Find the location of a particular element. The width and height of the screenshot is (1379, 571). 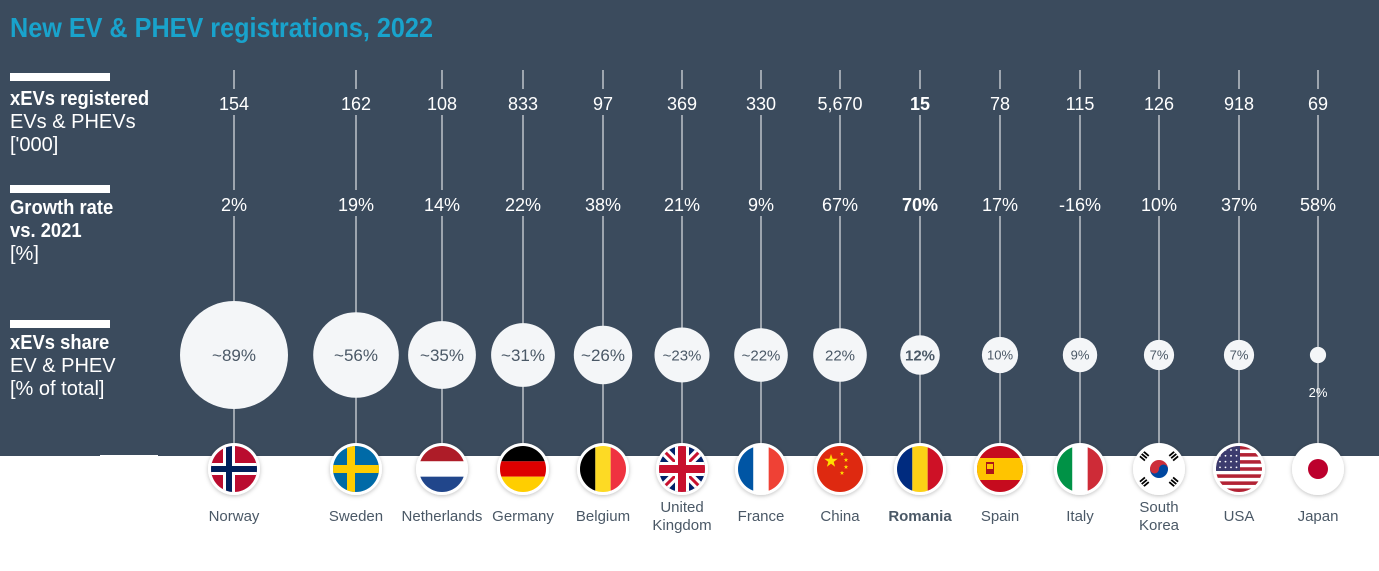

footer-marker is located at coordinates (129, 456).